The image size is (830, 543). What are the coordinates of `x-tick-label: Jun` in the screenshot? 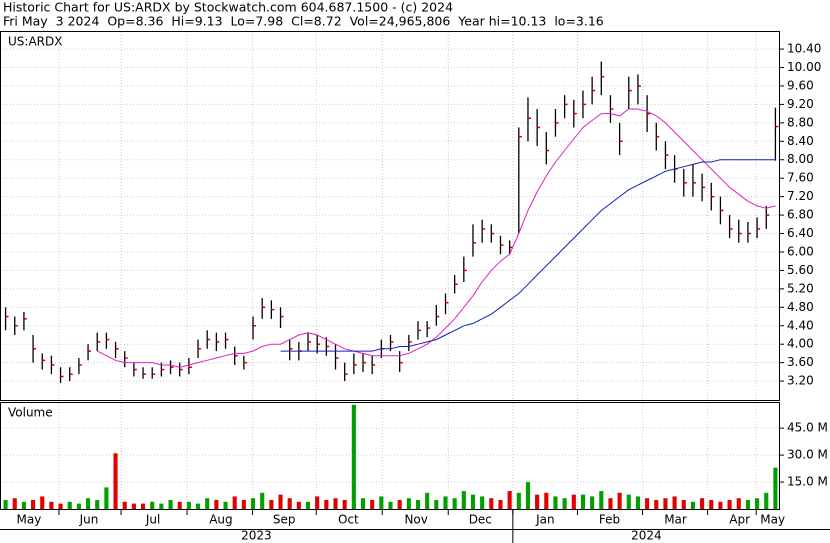 It's located at (89, 520).